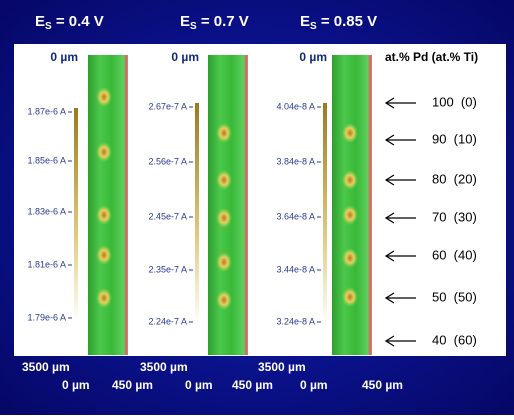  Describe the element at coordinates (295, 216) in the screenshot. I see `colorbar-tick-label: 3.64e-8 A` at that location.